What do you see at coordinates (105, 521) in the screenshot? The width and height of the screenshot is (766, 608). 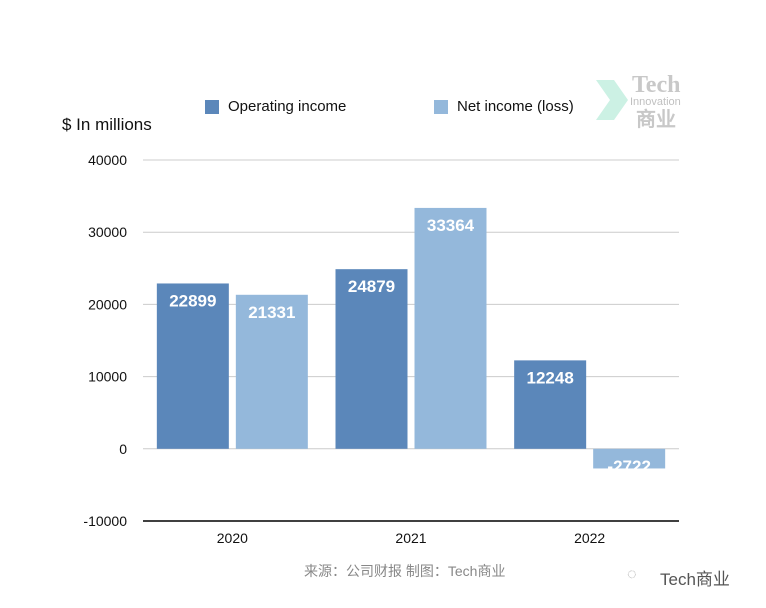 I see `y-tick-label: -10000` at bounding box center [105, 521].